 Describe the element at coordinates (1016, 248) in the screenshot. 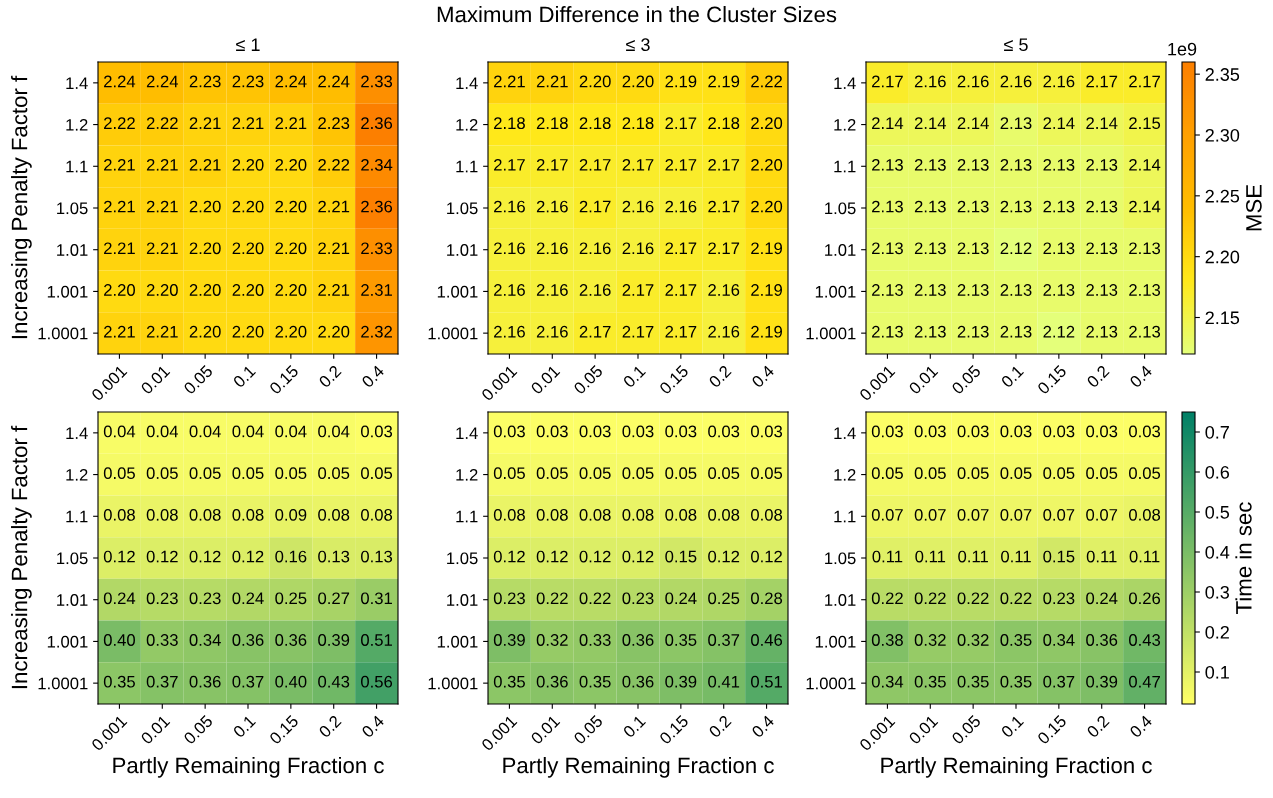

I see `data-label: 2.12` at that location.